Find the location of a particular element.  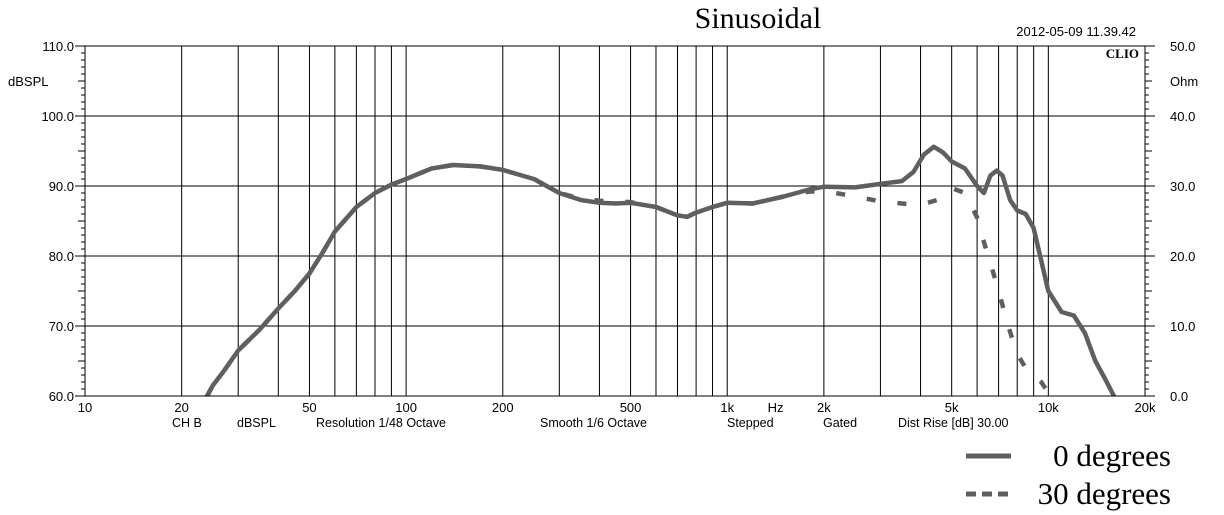

y-tick-label: 60.0 is located at coordinates (61, 396).